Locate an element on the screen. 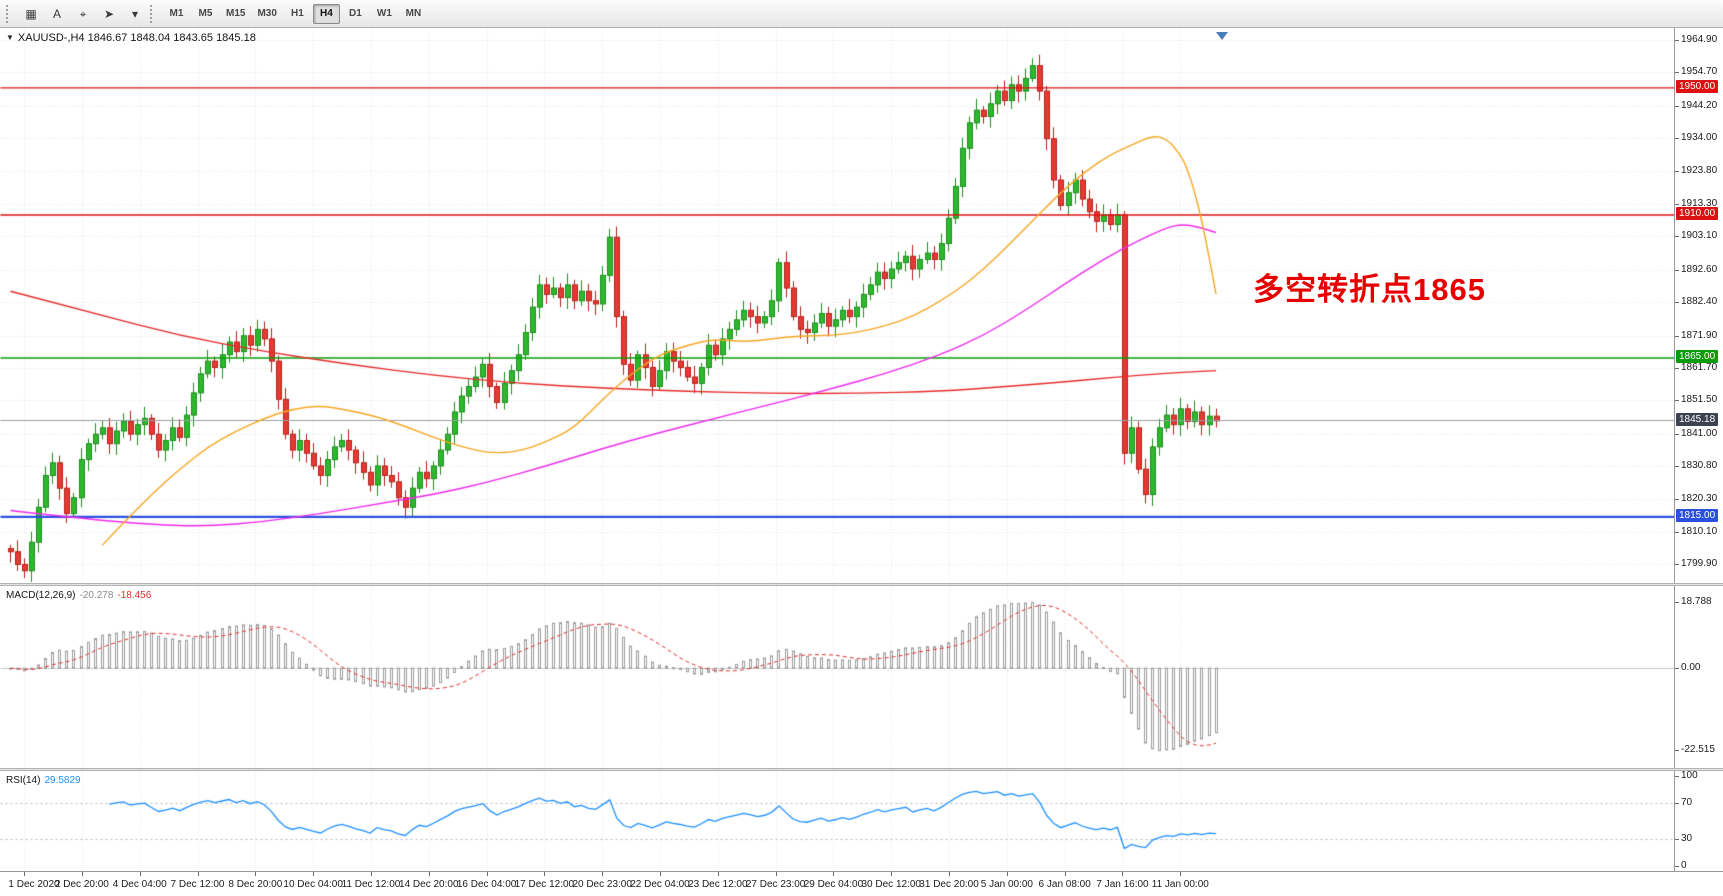 The image size is (1723, 896). price-axis-label: 1913.30 is located at coordinates (1699, 203).